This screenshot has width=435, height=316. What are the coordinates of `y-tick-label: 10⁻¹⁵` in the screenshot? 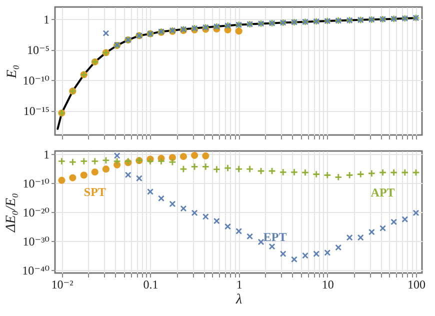 It's located at (36, 111).